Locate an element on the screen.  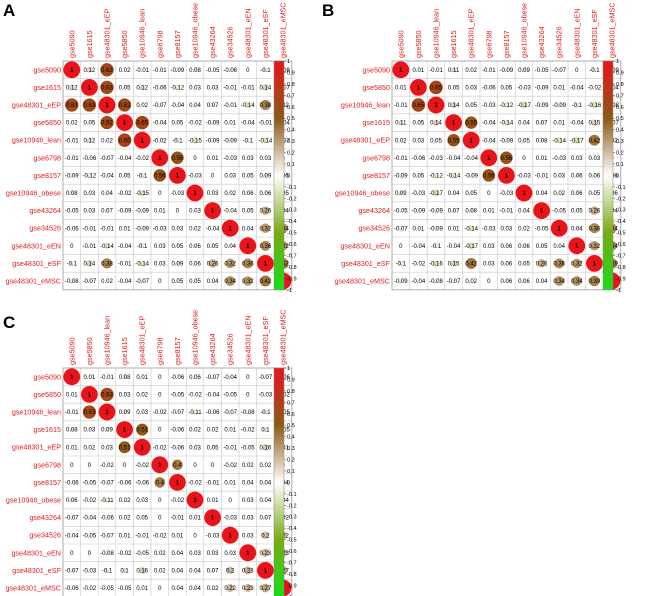
cell-value: -0.15 is located at coordinates (195, 141).